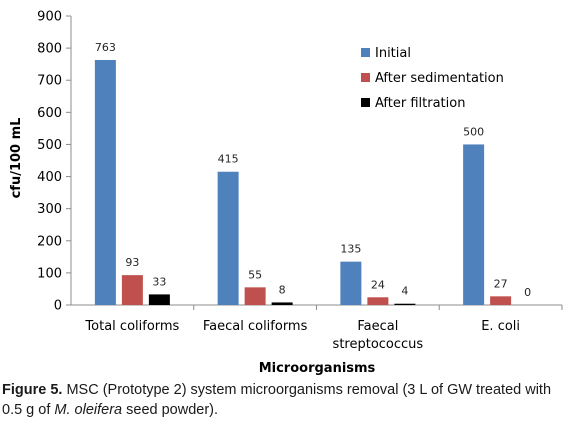  Describe the element at coordinates (159, 281) in the screenshot. I see `data-label: 33` at that location.